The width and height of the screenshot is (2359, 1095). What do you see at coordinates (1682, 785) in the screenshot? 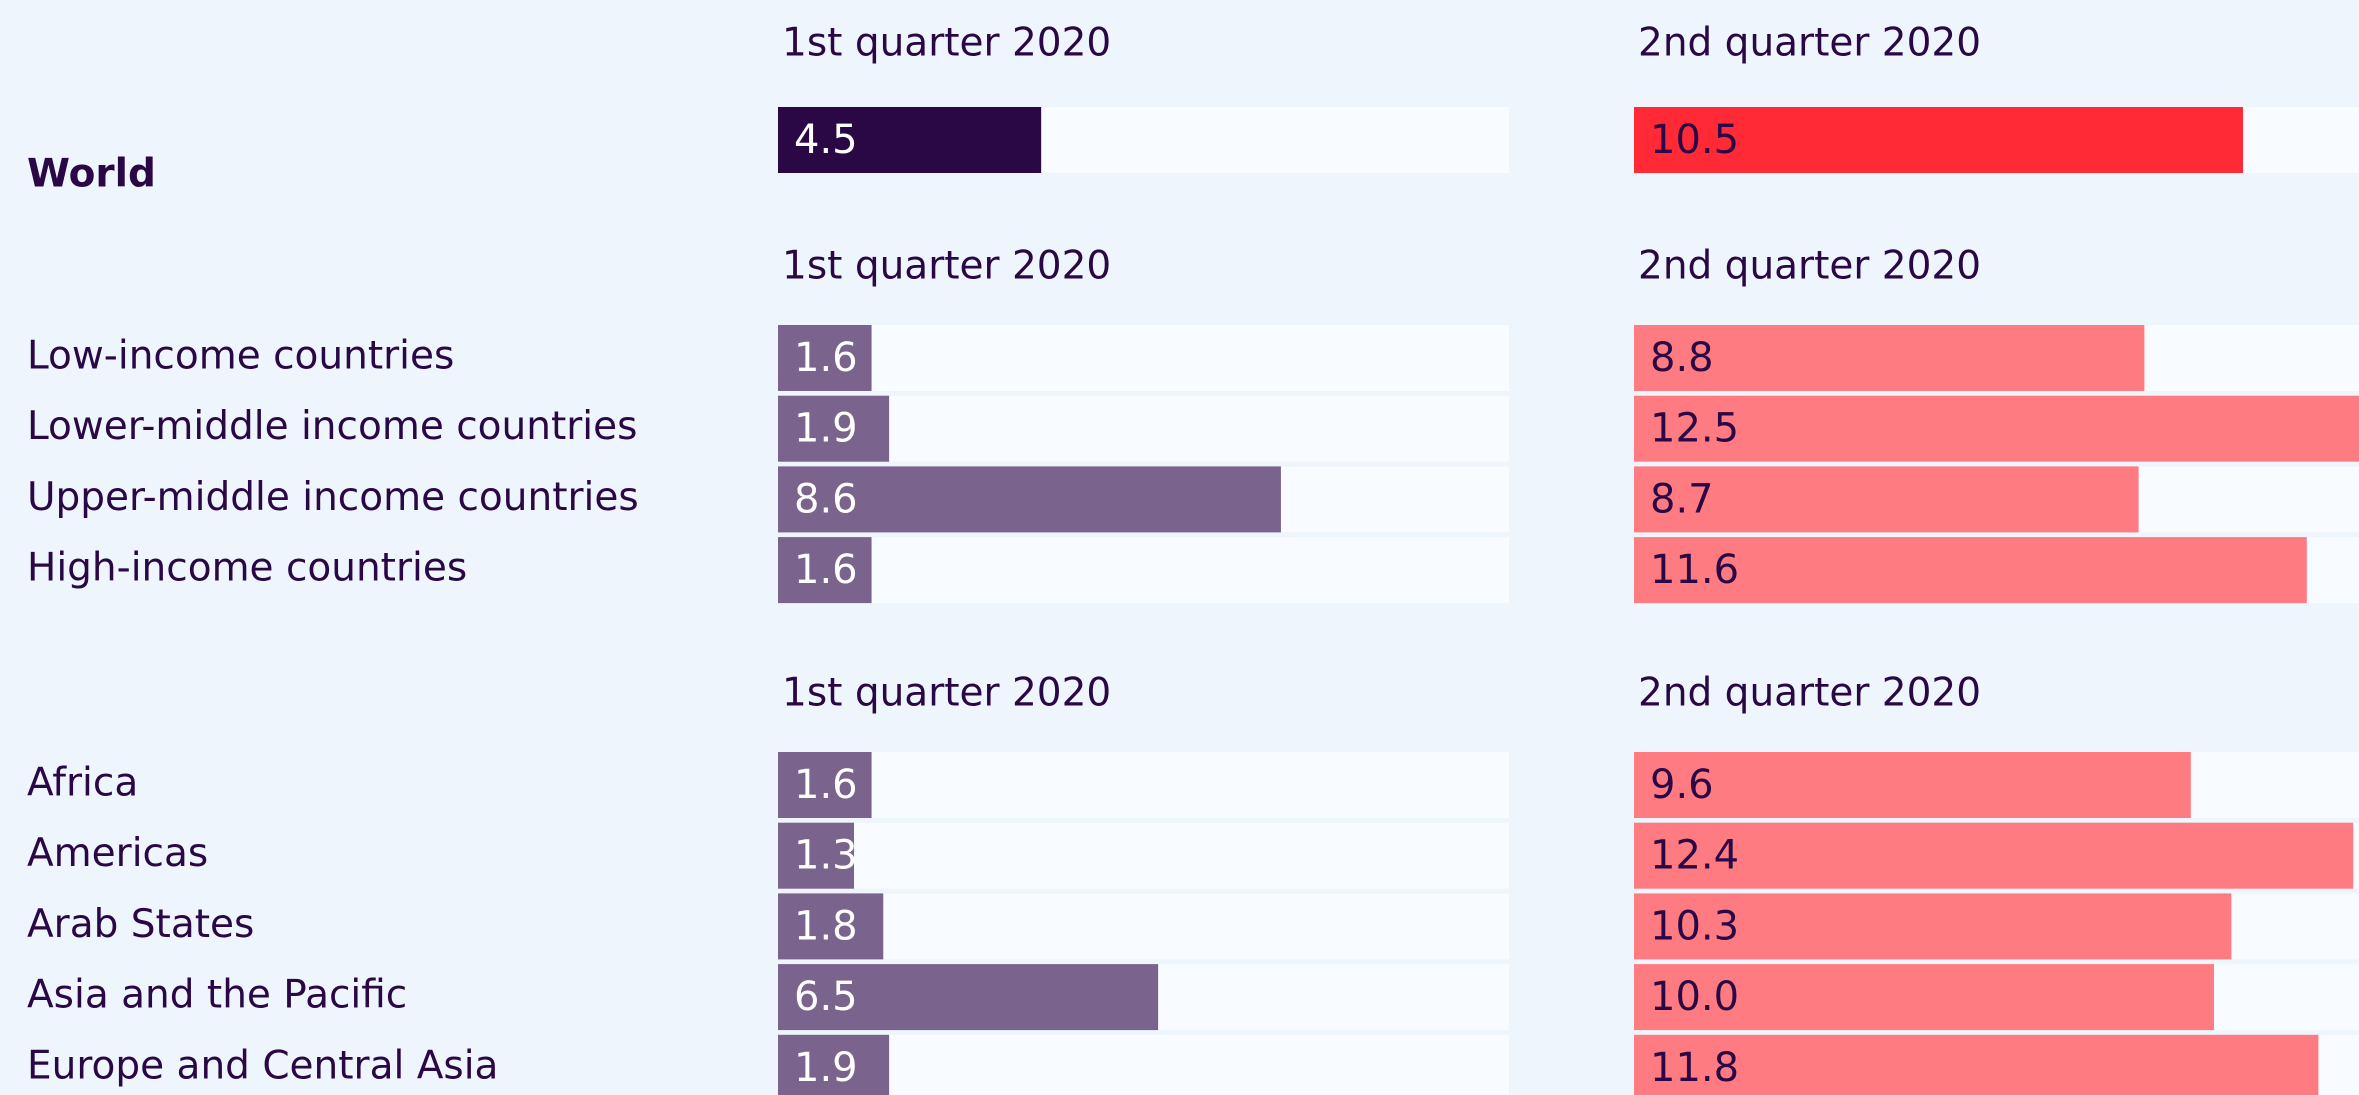
I see `value-label: 9.6` at bounding box center [1682, 785].